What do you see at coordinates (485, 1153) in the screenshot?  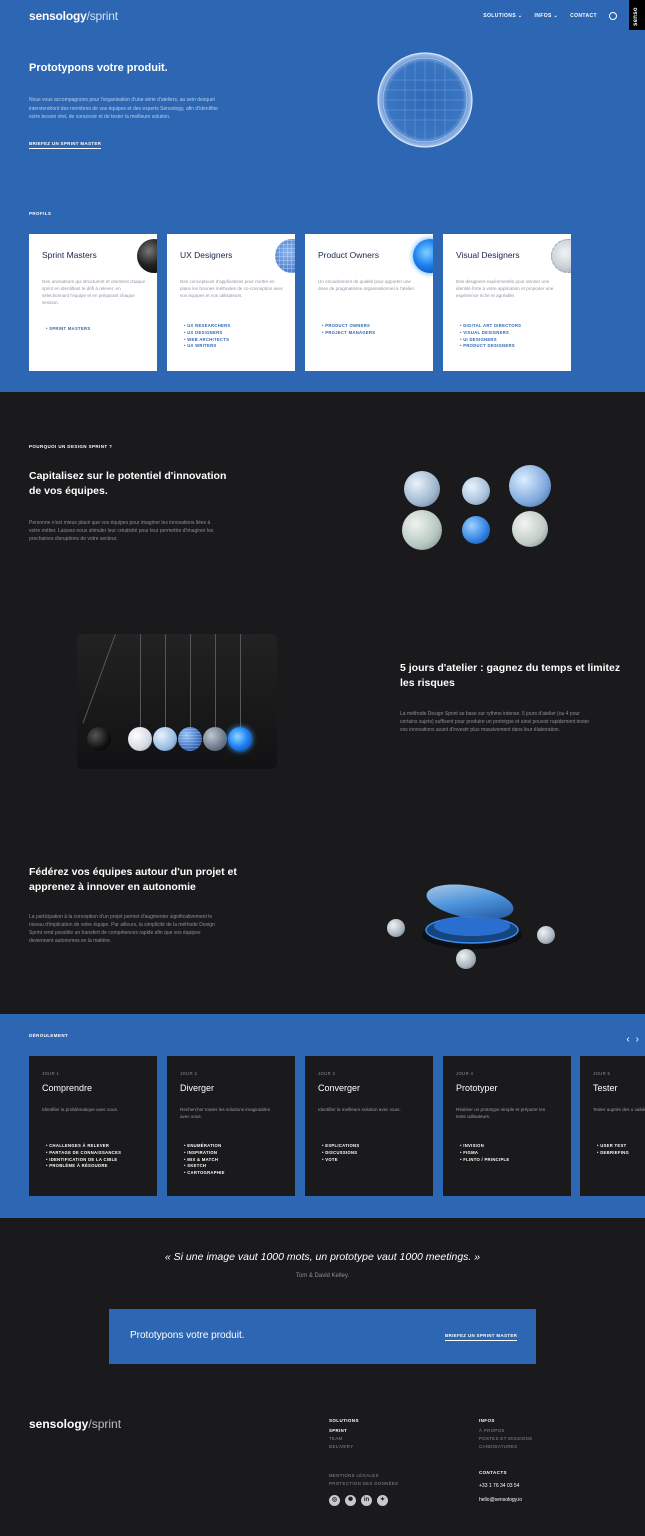 I see `list-item: FIGMA` at bounding box center [485, 1153].